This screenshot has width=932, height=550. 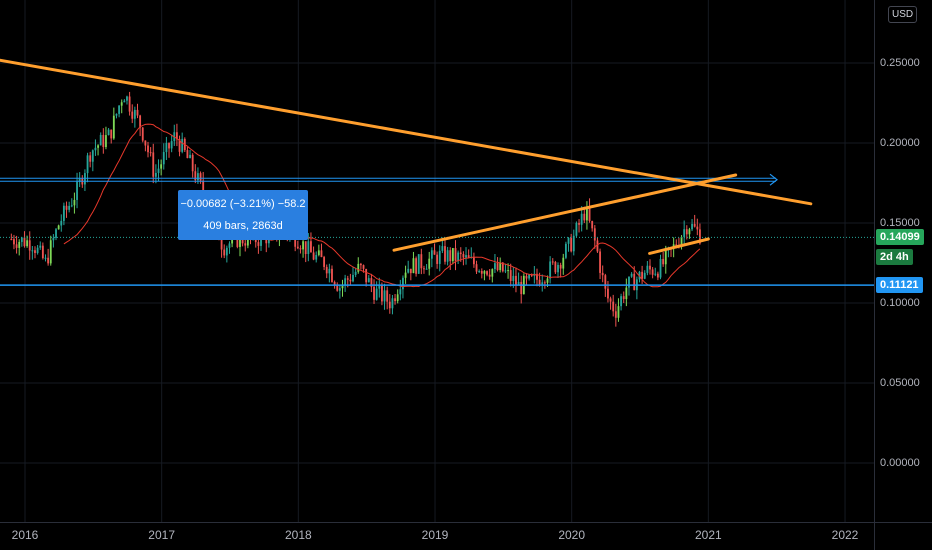 What do you see at coordinates (25, 535) in the screenshot?
I see `time-tick-label: 2016` at bounding box center [25, 535].